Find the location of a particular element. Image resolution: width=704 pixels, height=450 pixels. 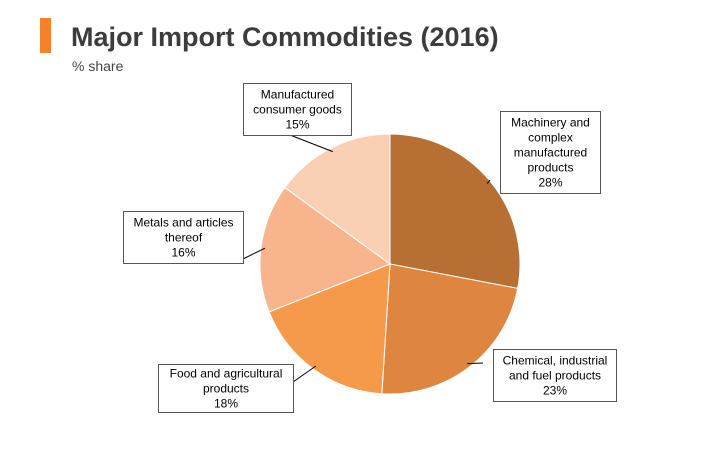

chart-subtitle: % share is located at coordinates (98, 66).